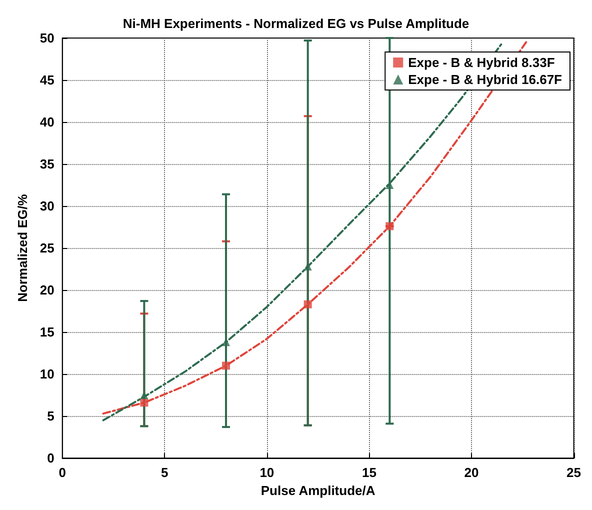 The width and height of the screenshot is (592, 510). I want to click on y-tick-label: 50, so click(47, 38).